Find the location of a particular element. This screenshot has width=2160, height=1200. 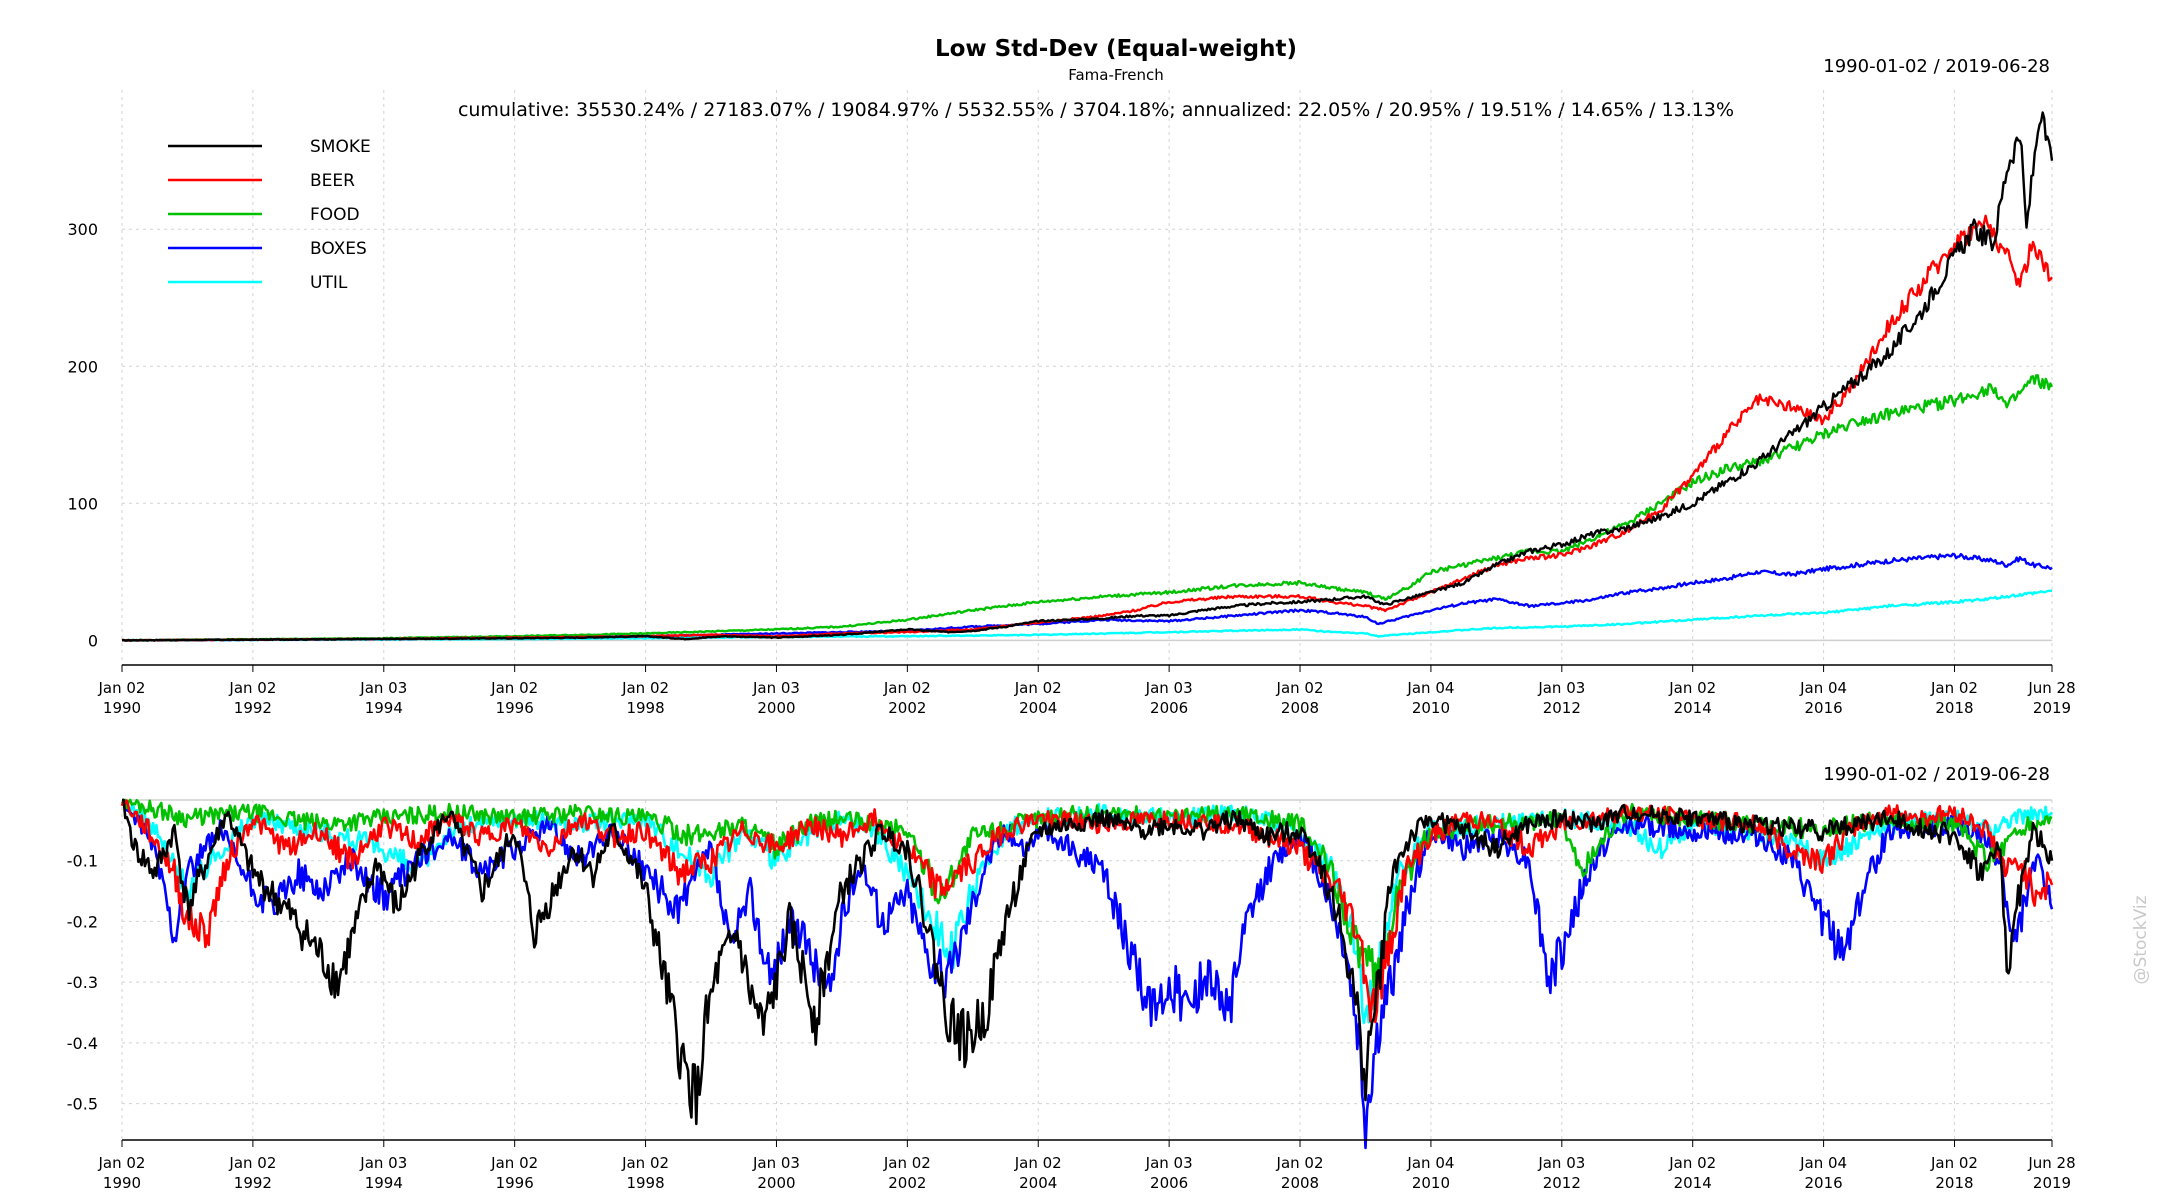

chart-subtitle: Fama-French is located at coordinates (1116, 75).